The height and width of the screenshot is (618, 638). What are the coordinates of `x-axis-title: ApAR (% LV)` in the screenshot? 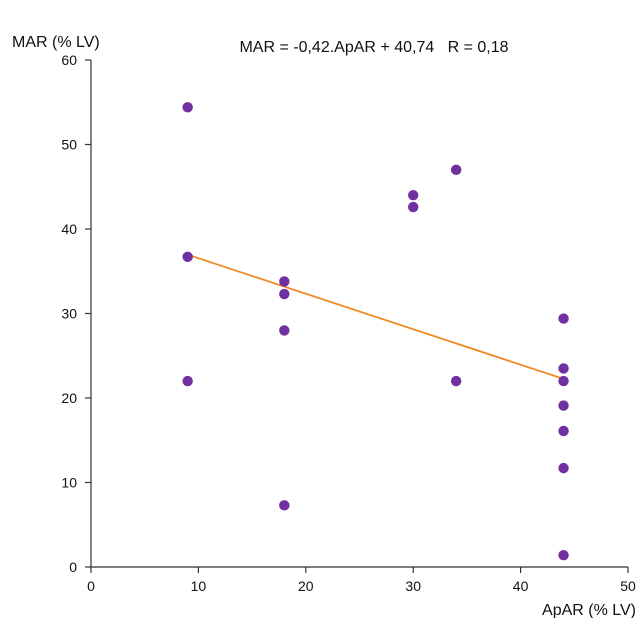 It's located at (589, 610).